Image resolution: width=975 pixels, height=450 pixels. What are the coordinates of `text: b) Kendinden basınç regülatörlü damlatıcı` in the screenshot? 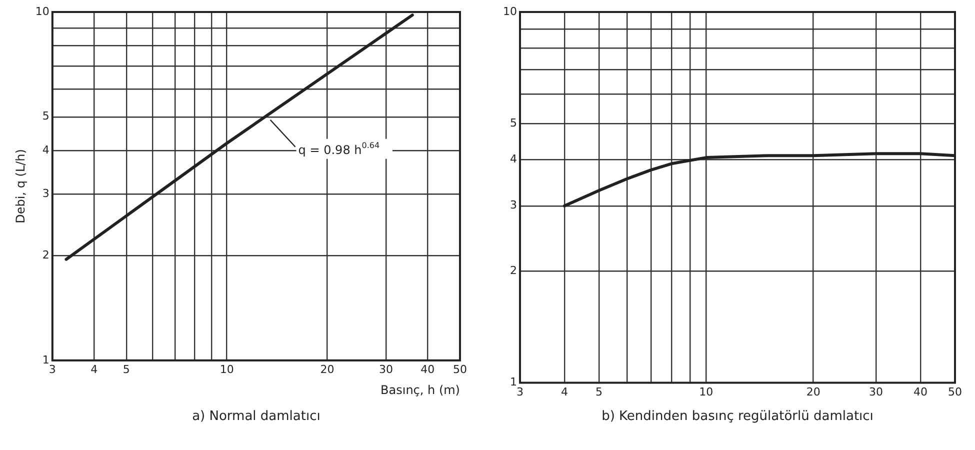 It's located at (738, 416).